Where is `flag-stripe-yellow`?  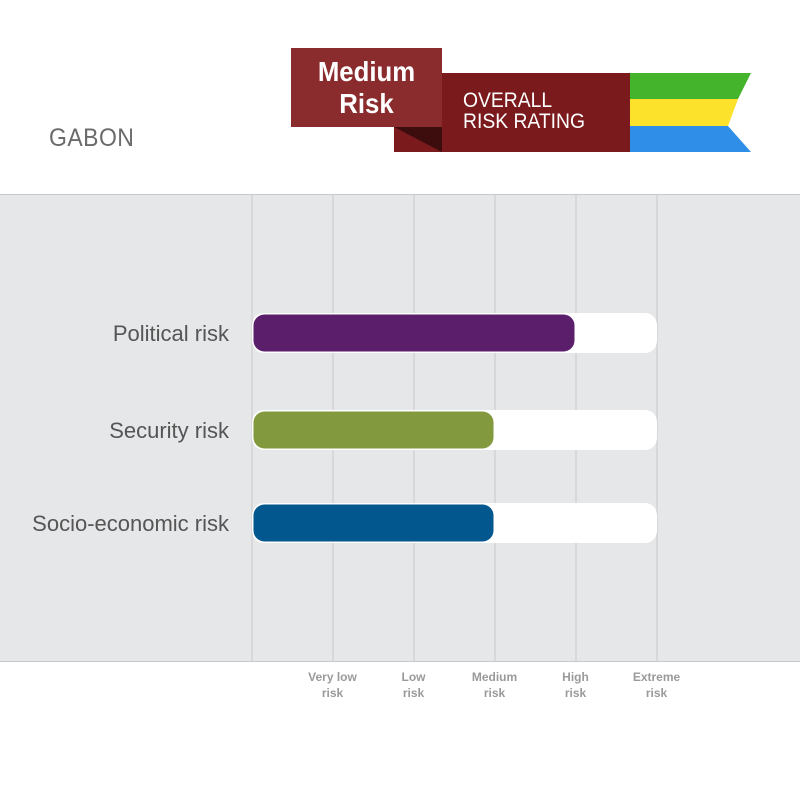 flag-stripe-yellow is located at coordinates (684, 112).